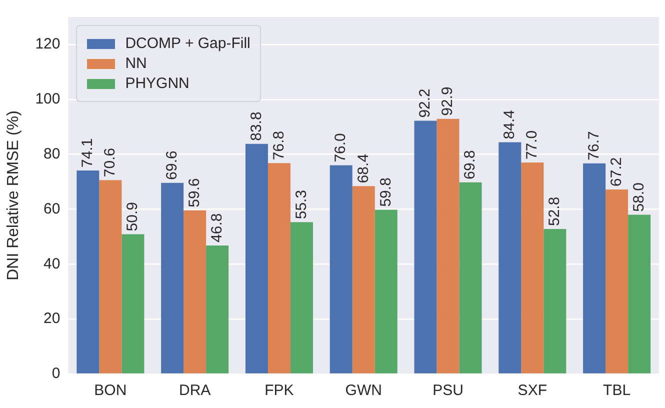  What do you see at coordinates (187, 43) in the screenshot?
I see `legend-label: DCOMP + Gap-Fill` at bounding box center [187, 43].